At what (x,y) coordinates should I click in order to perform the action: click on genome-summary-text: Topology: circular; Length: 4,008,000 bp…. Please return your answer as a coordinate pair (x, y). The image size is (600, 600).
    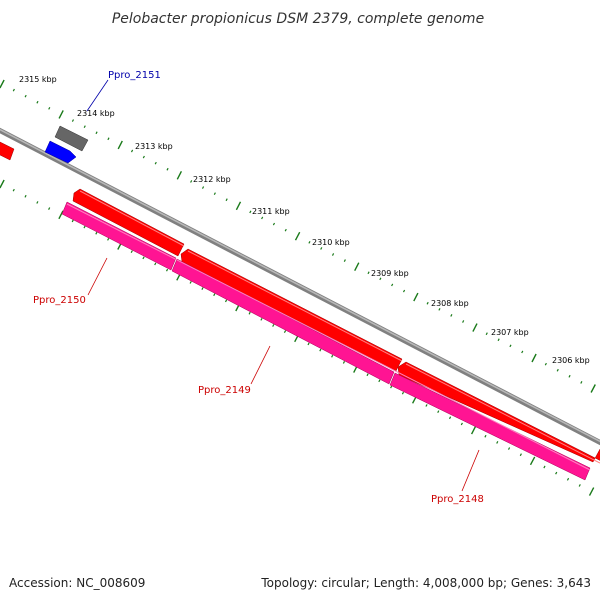
    Looking at the image, I should click on (425, 583).